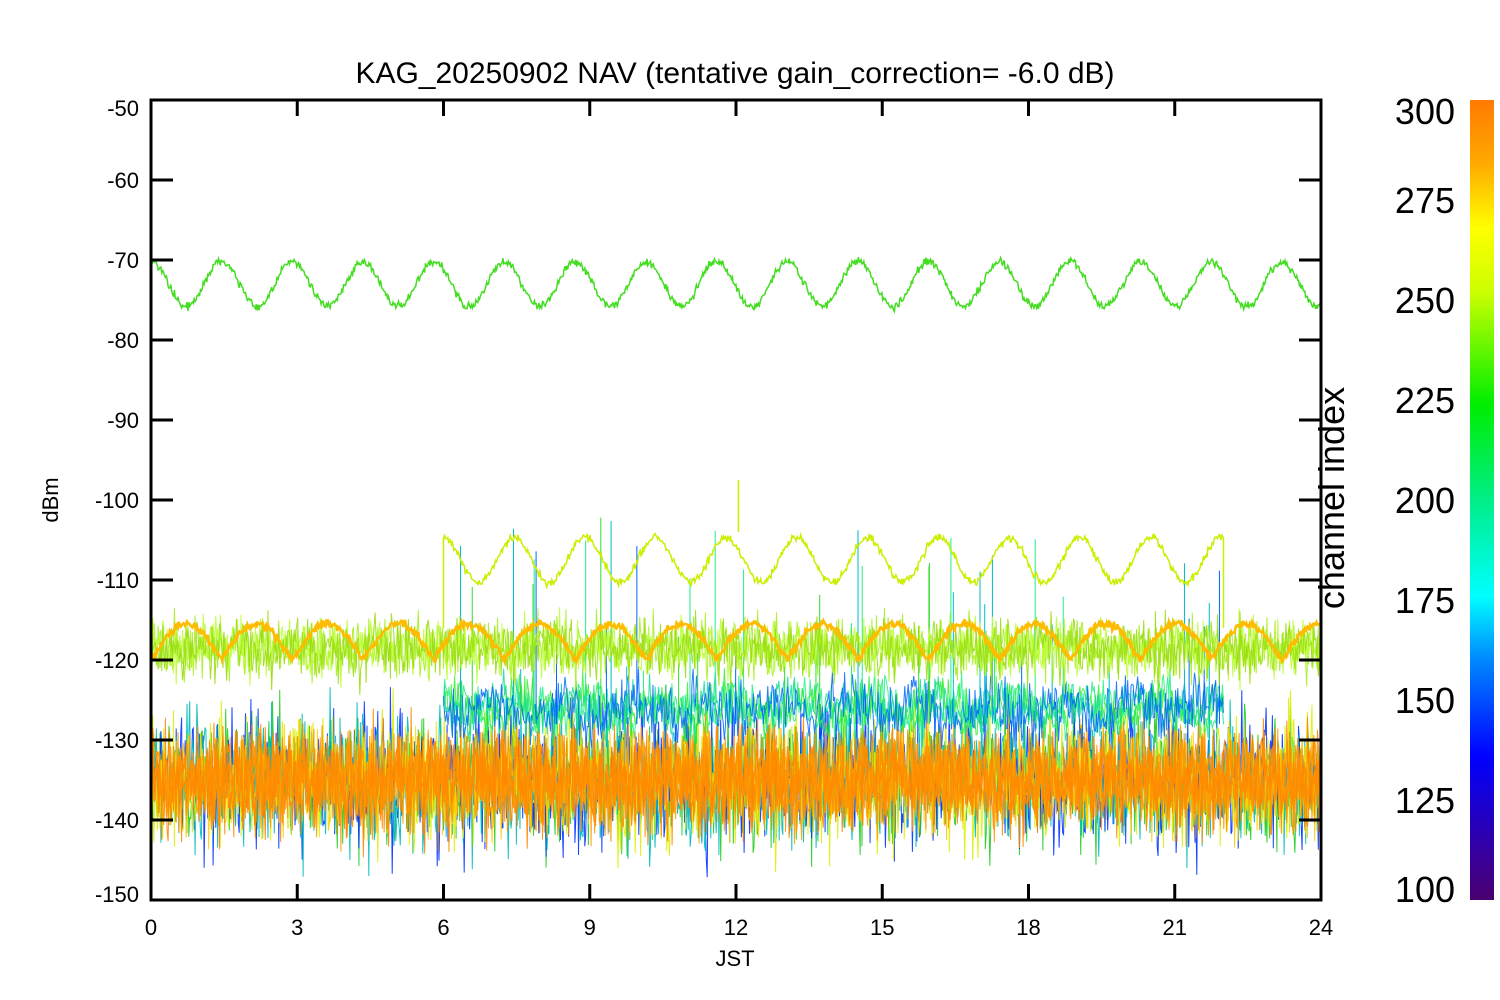 The width and height of the screenshot is (1500, 1000). What do you see at coordinates (1482, 500) in the screenshot?
I see `colorbar` at bounding box center [1482, 500].